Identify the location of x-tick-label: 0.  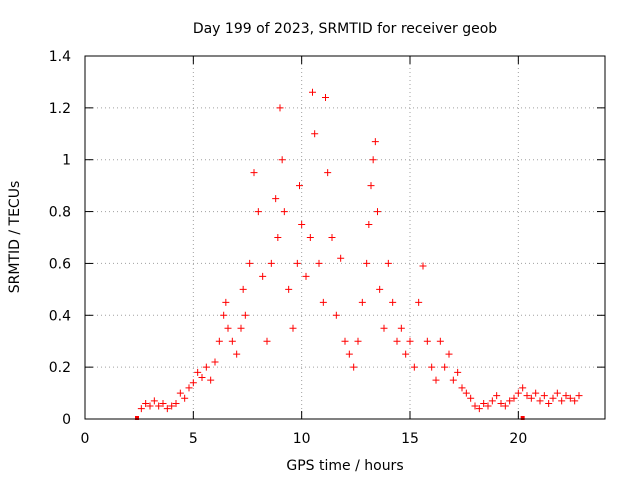
(85, 439).